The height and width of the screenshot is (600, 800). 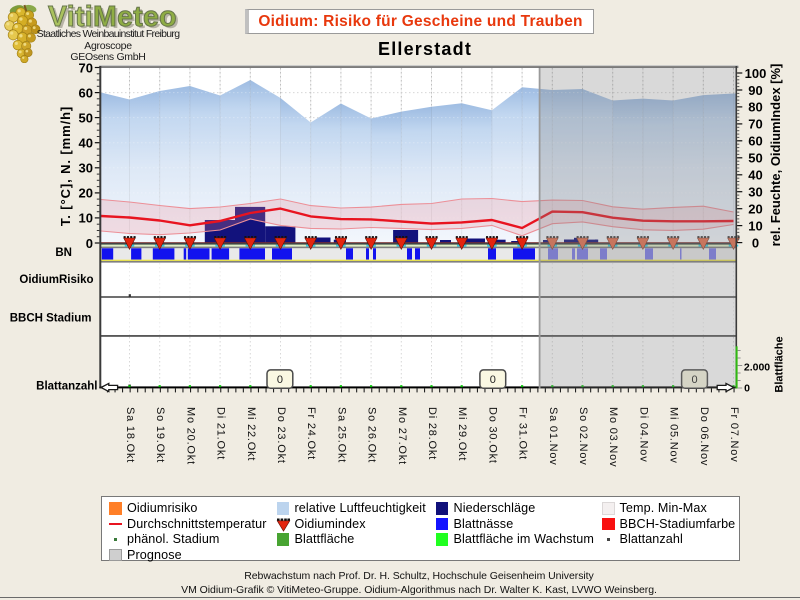 What do you see at coordinates (462, 434) in the screenshot?
I see `svg-text: Mi 29.Okt` at bounding box center [462, 434].